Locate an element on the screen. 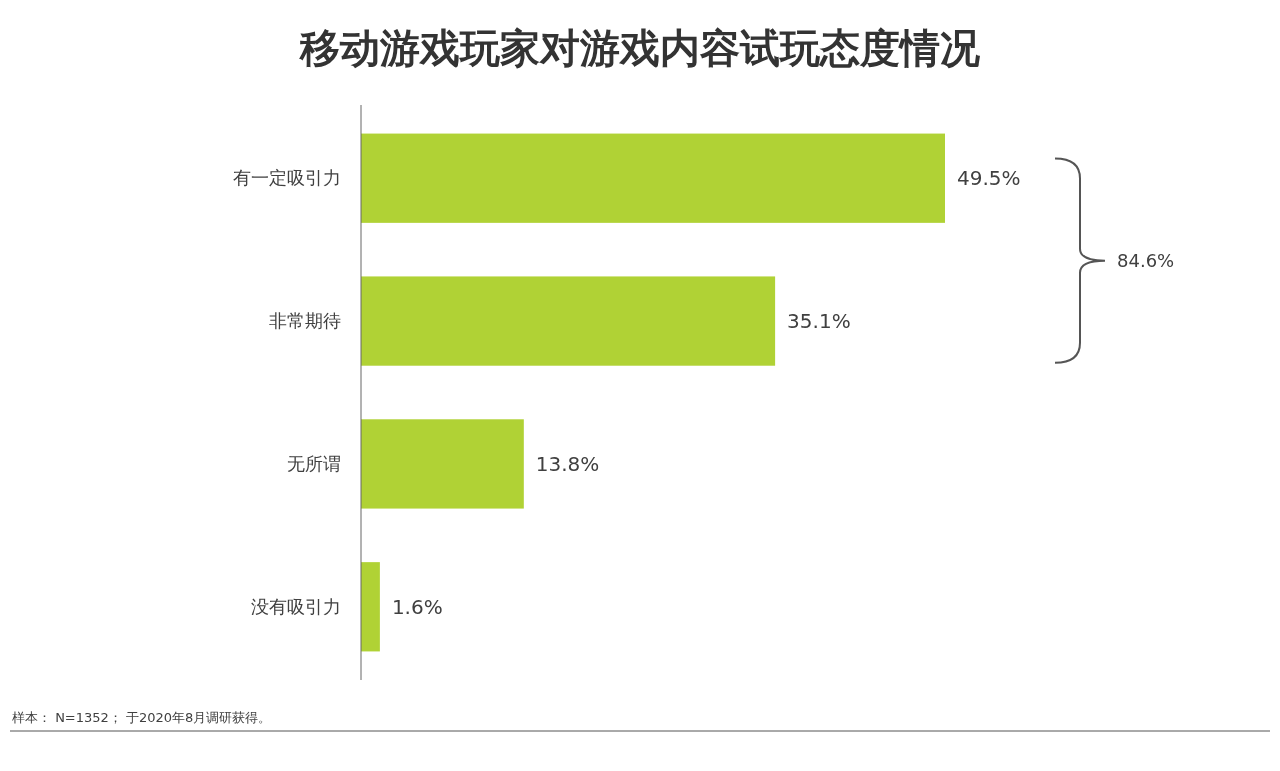  y-tick-label: 无所谓 is located at coordinates (314, 463).